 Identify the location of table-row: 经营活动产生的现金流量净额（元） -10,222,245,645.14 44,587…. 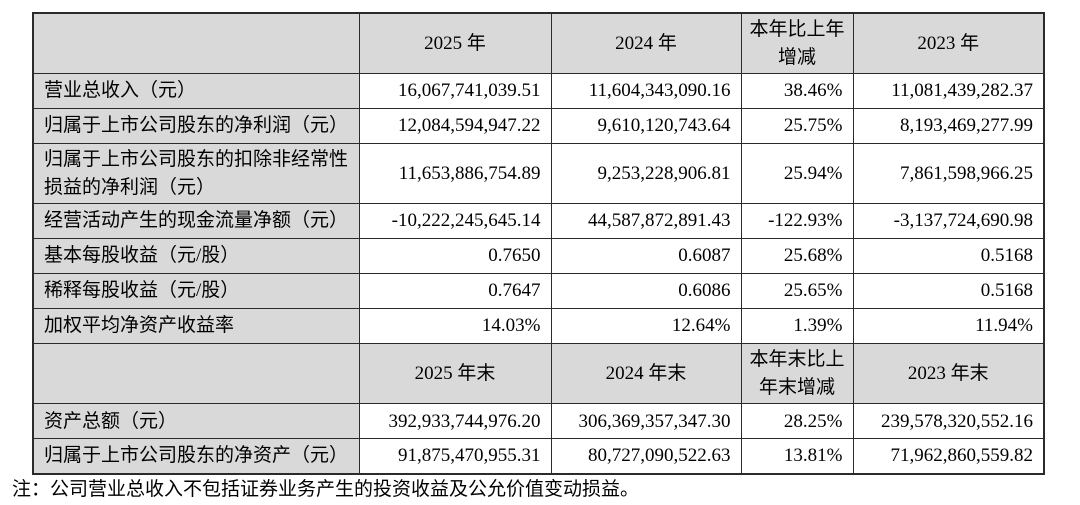
(538, 221).